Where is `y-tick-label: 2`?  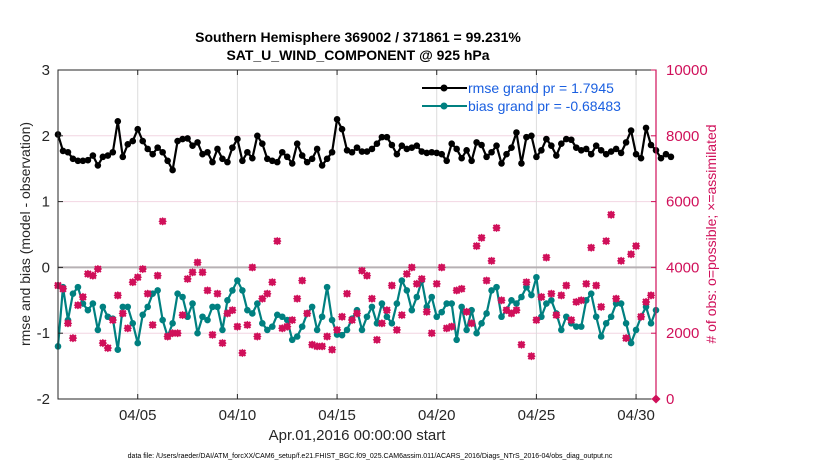 y-tick-label: 2 is located at coordinates (46, 136).